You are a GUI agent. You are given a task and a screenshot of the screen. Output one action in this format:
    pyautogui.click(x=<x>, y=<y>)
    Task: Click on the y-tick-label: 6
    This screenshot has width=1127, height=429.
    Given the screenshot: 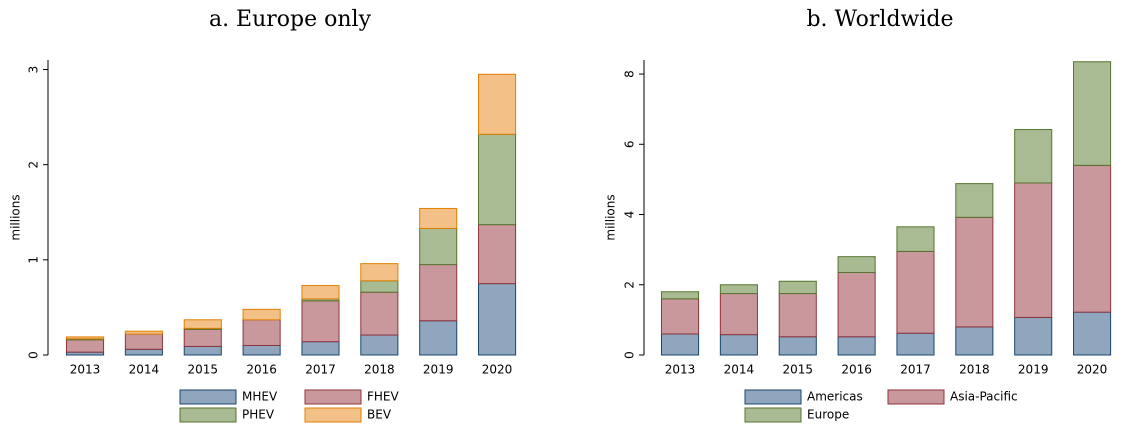 What is the action you would take?
    pyautogui.click(x=630, y=144)
    